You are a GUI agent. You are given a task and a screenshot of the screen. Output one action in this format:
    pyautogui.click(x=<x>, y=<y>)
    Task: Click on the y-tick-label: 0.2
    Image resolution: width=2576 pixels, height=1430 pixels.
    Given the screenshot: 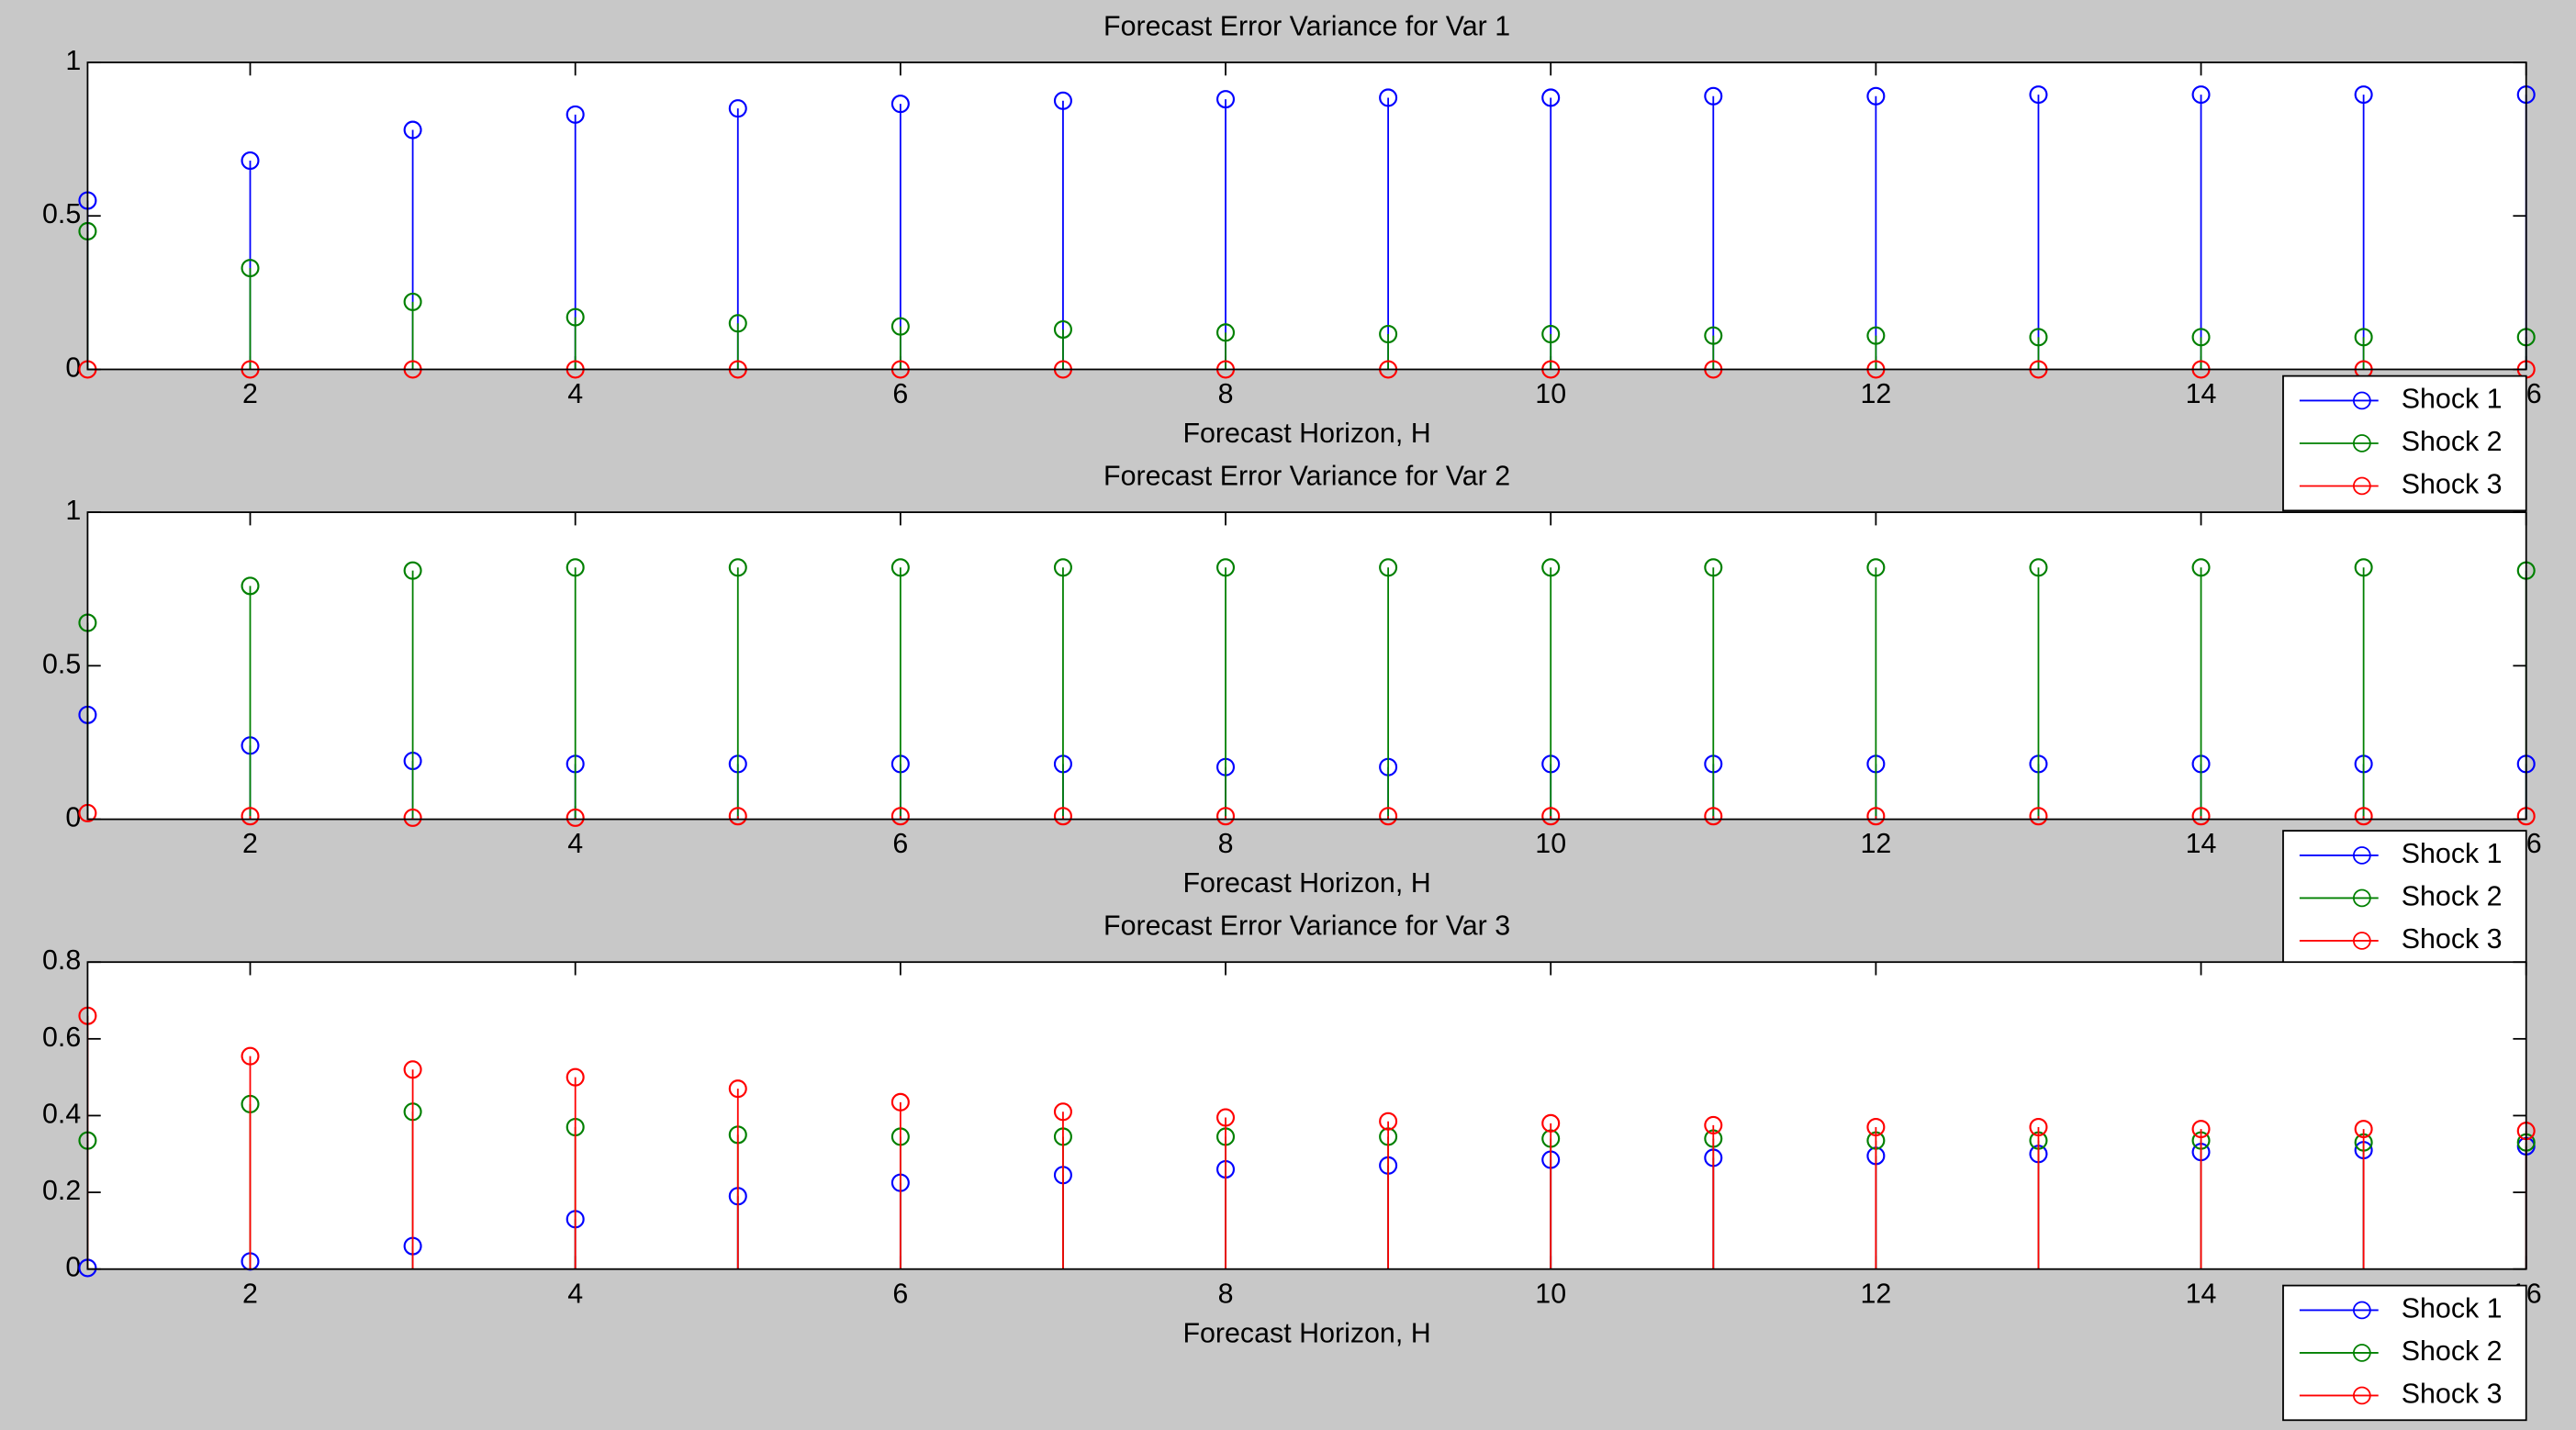 What is the action you would take?
    pyautogui.click(x=61, y=1190)
    